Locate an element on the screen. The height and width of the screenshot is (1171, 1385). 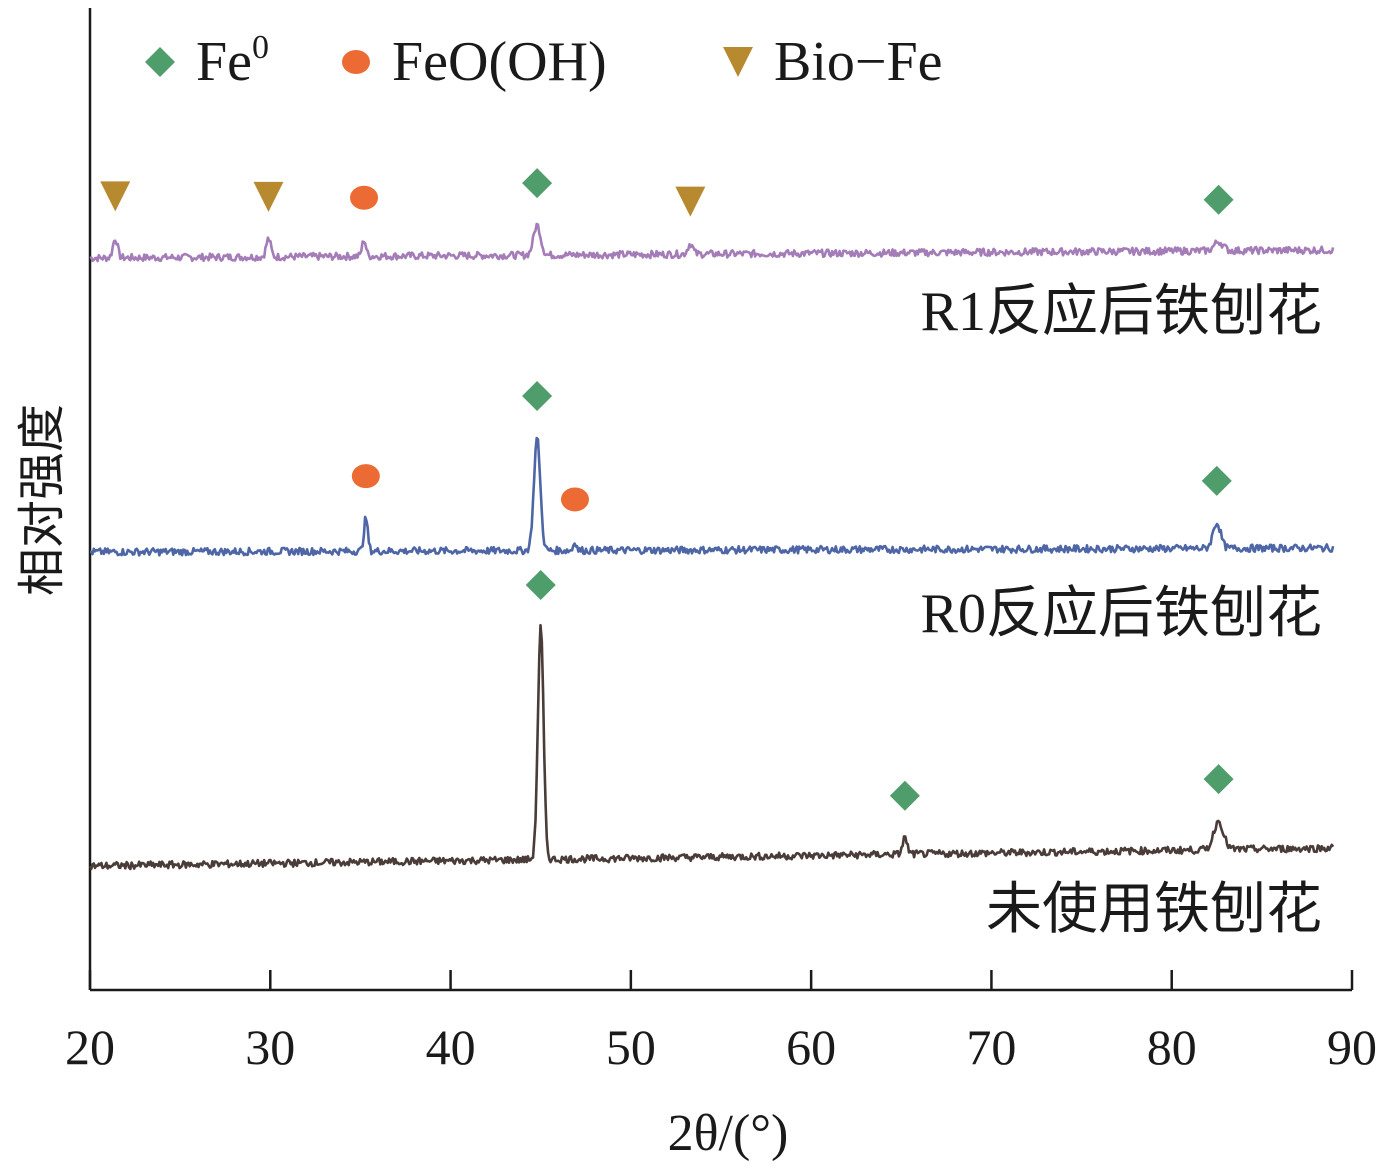
y-axis-label: 相对强度 is located at coordinates (42, 500).